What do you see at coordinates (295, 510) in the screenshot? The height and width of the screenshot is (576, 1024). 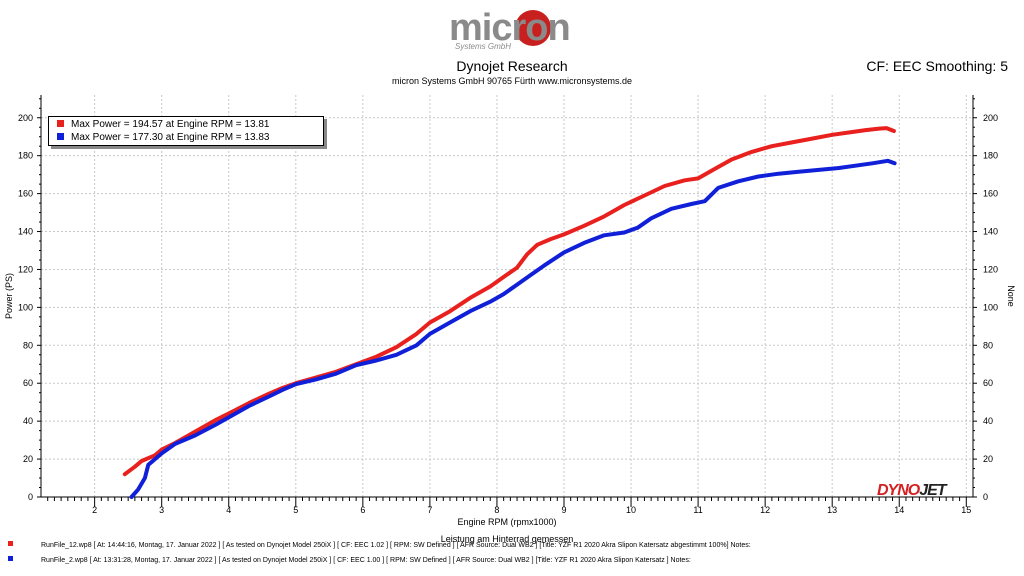 I see `xtick-label: 5` at bounding box center [295, 510].